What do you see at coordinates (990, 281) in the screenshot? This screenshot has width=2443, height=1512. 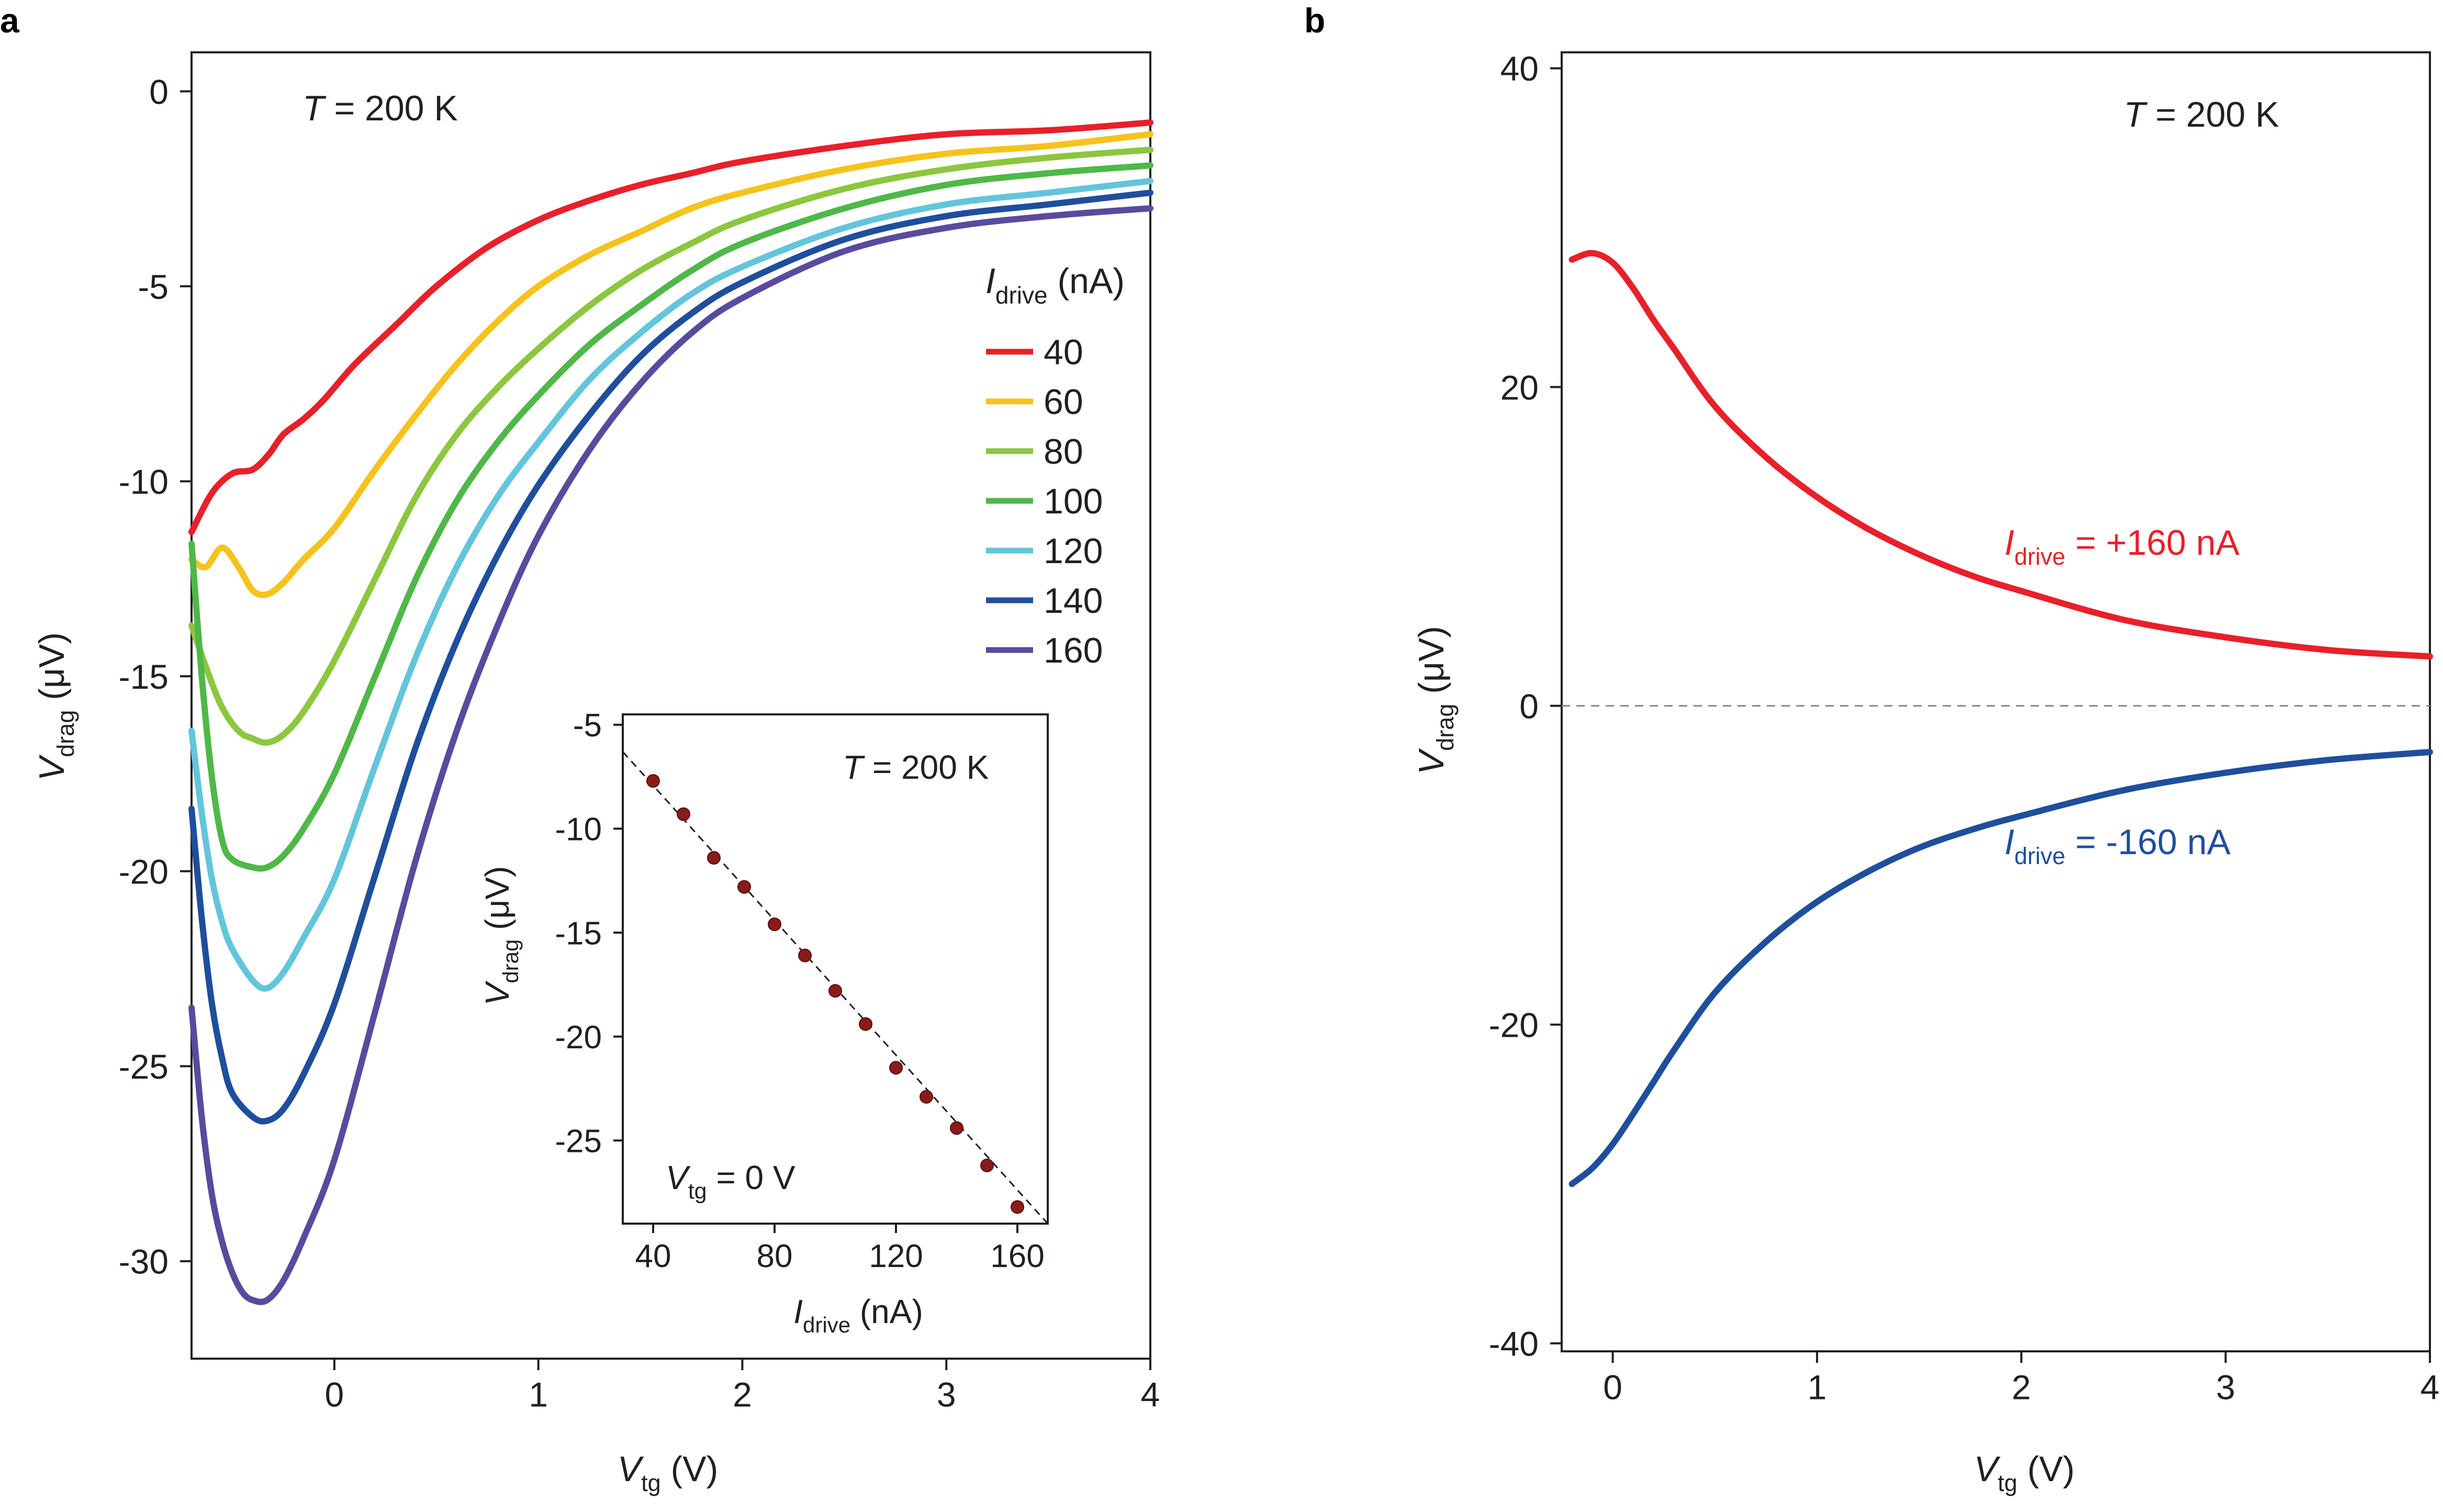 I see `legend-title-main: I` at bounding box center [990, 281].